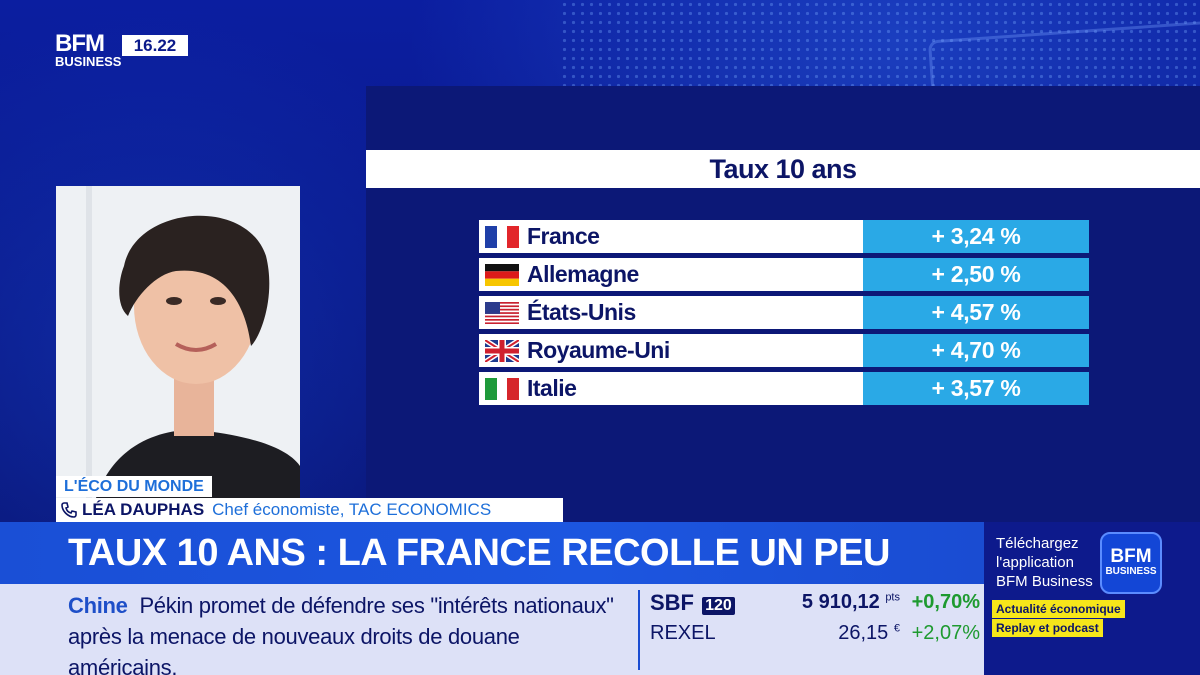 This screenshot has height=675, width=1200. Describe the element at coordinates (671, 236) in the screenshot. I see `row-country: France` at that location.